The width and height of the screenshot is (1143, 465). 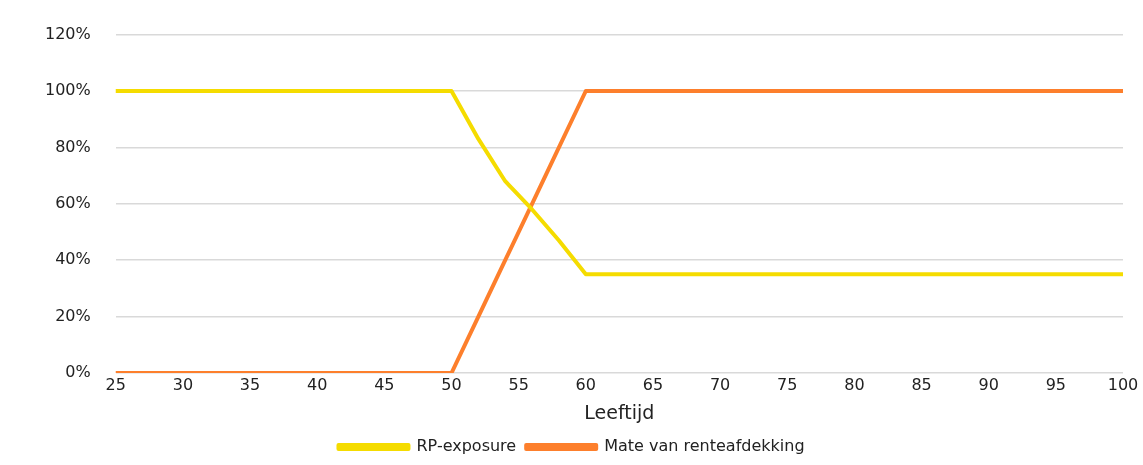 What do you see at coordinates (183, 384) in the screenshot?
I see `x-tick-label: 30` at bounding box center [183, 384].